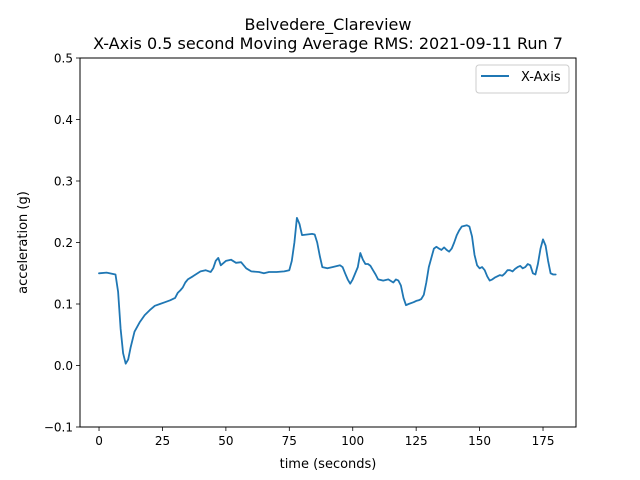 The image size is (640, 480). I want to click on y-tick-label: 0.2, so click(63, 243).